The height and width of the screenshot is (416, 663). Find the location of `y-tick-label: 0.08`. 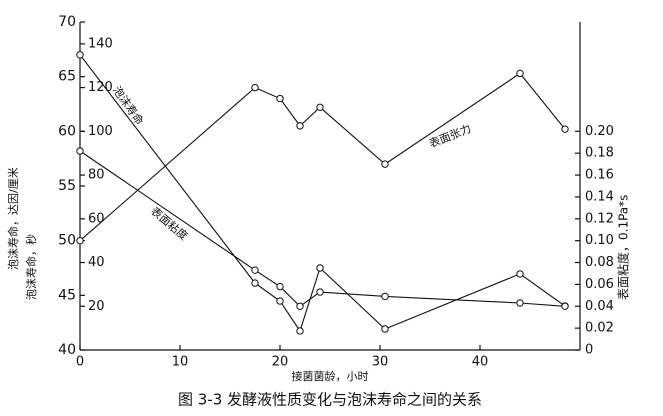

y-tick-label: 0.08 is located at coordinates (599, 262).